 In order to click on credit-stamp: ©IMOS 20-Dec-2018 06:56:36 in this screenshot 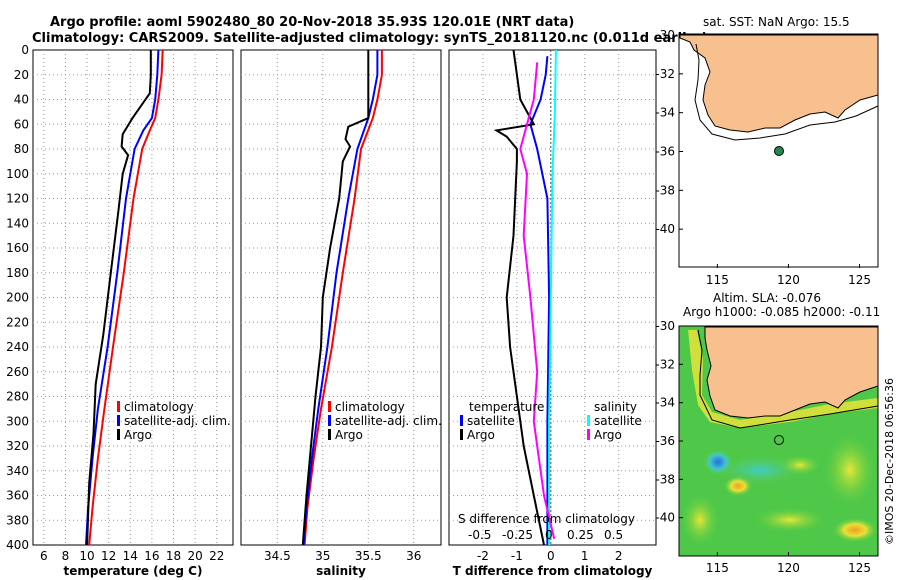, I will do `click(889, 461)`.